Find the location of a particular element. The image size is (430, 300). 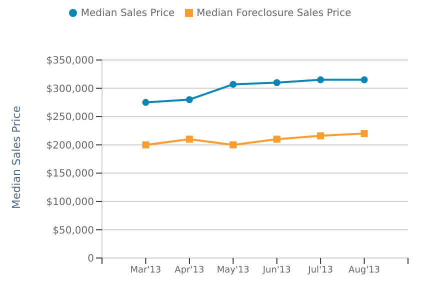

x-tick-label: Mar'13 is located at coordinates (146, 270).